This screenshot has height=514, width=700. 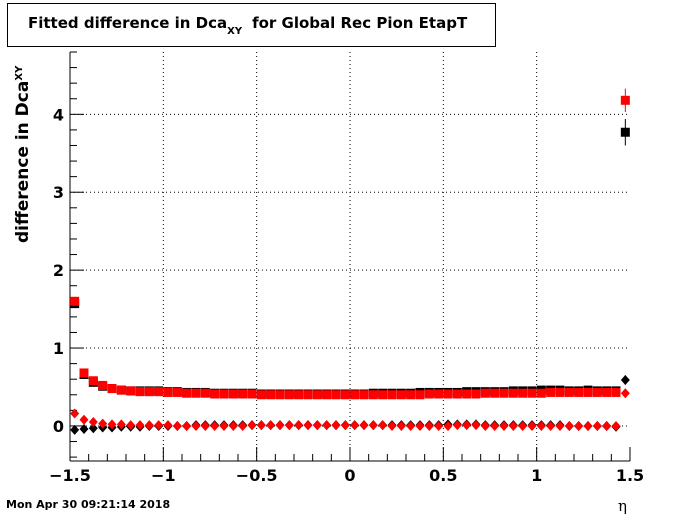 I want to click on title-main: Fitted difference in Dca, so click(x=128, y=23).